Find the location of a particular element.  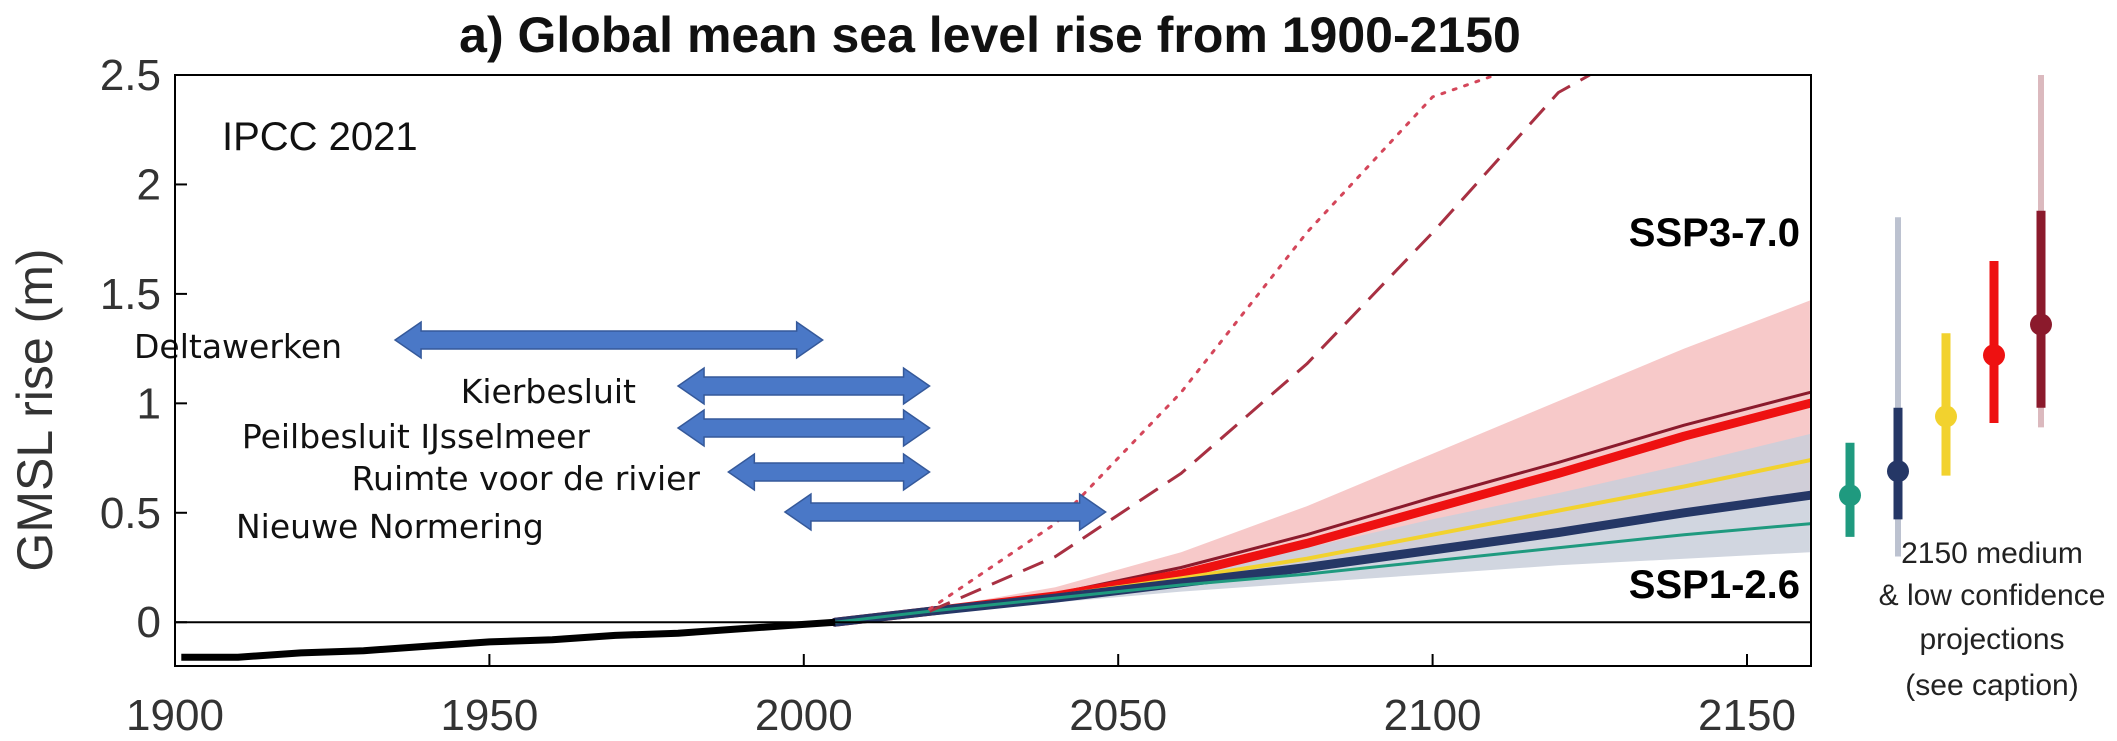

x-tick-label: 2100 is located at coordinates (1433, 715).